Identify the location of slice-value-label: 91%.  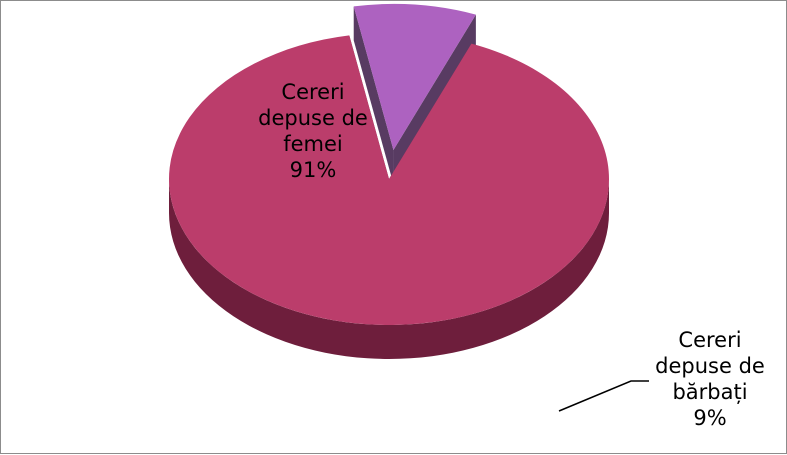
(313, 170).